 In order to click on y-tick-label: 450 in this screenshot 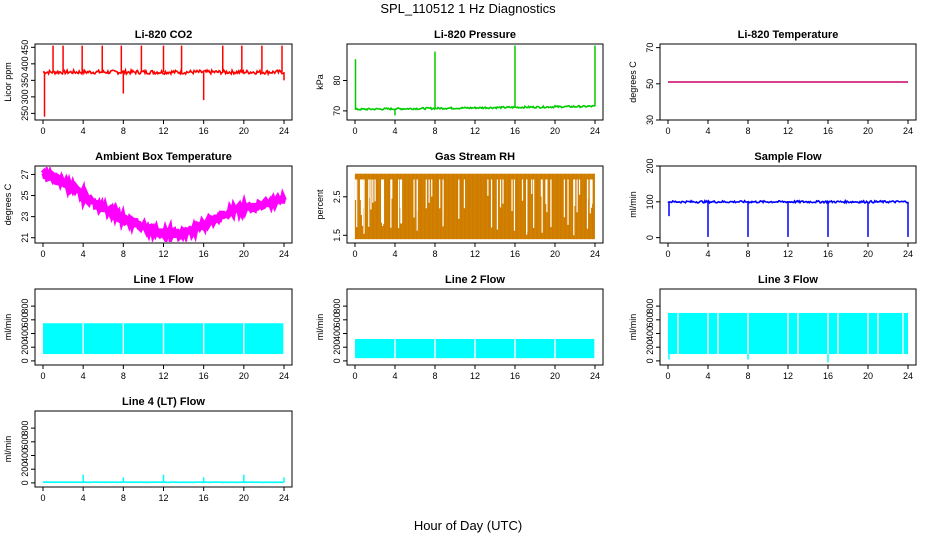, I will do `click(25, 47)`.